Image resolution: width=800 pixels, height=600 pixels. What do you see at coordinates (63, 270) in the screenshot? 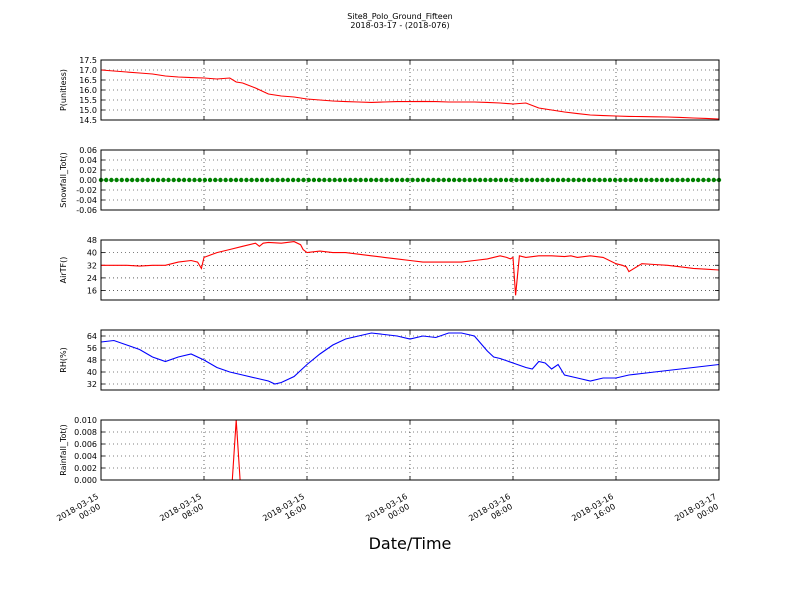
I see `y-axis-label: AirTF()` at bounding box center [63, 270].